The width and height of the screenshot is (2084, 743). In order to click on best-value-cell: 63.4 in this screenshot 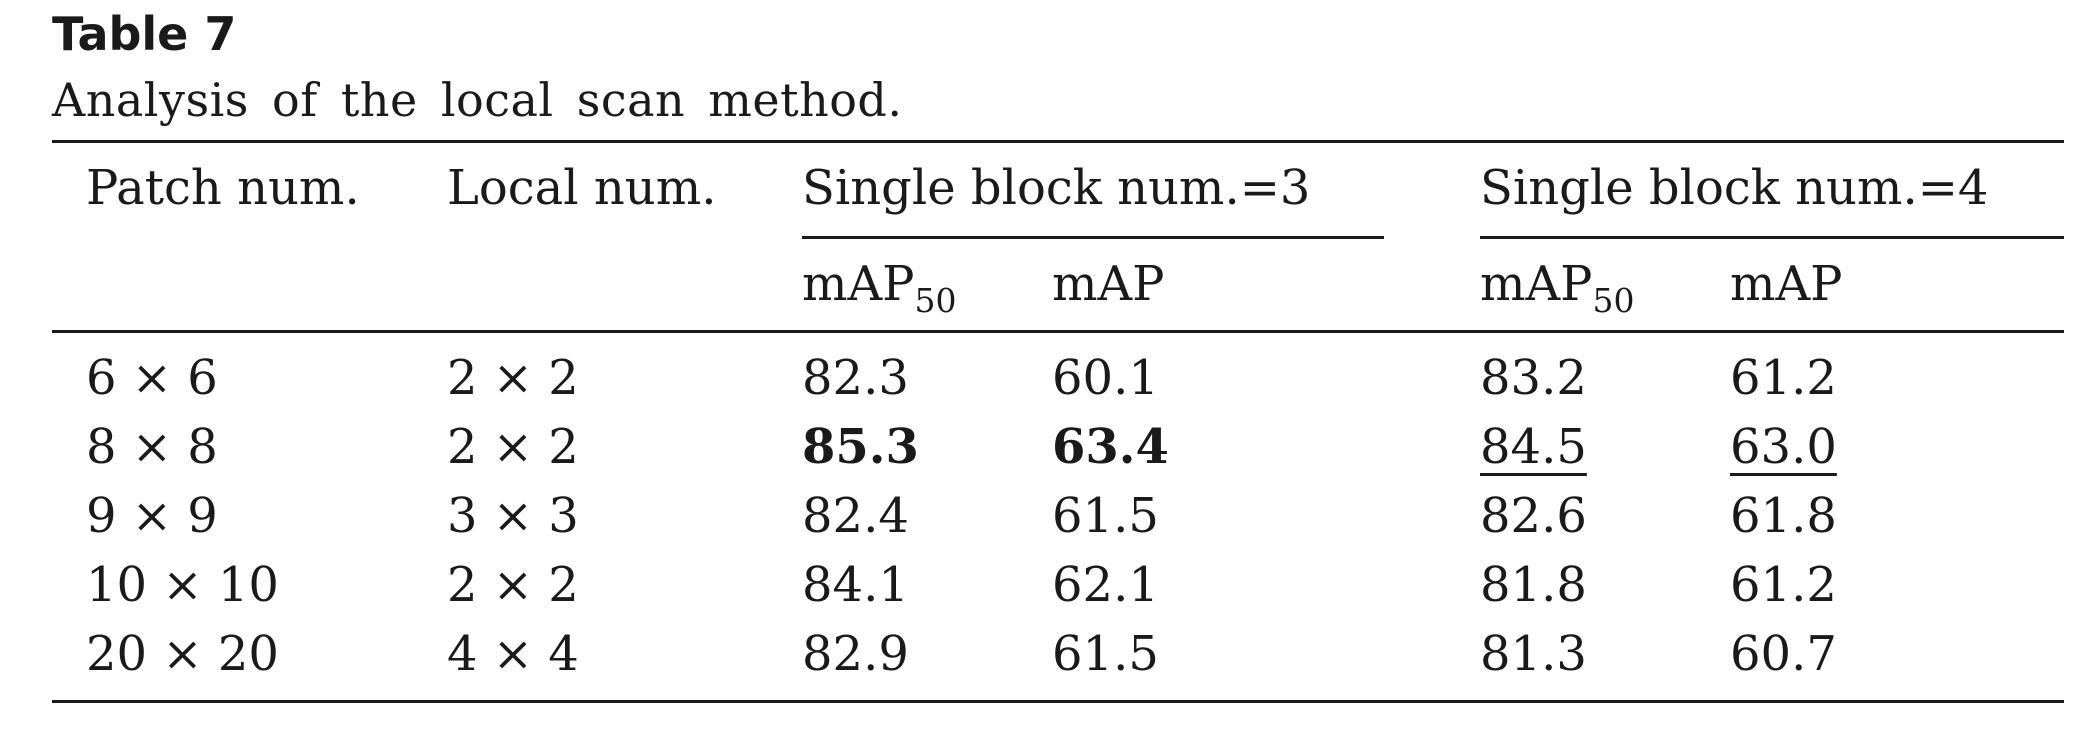, I will do `click(1110, 447)`.